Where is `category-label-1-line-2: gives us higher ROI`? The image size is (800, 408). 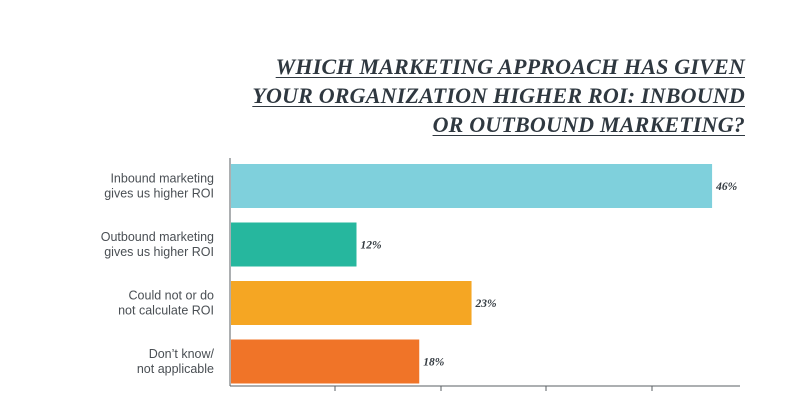
category-label-1-line-2: gives us higher ROI is located at coordinates (159, 194).